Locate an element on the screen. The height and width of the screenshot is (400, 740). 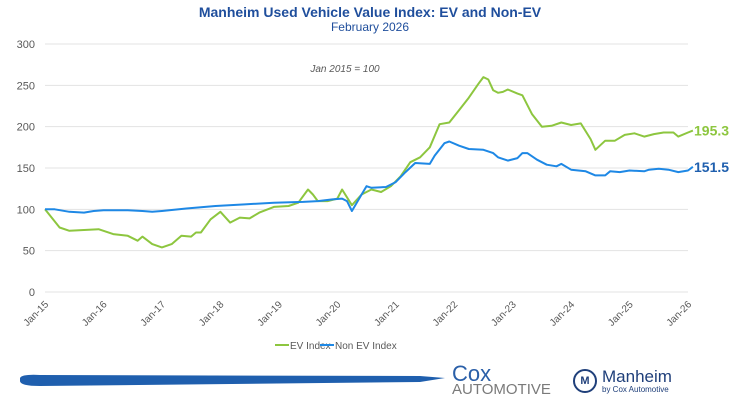
manheim-logo-icon: M is located at coordinates (585, 381).